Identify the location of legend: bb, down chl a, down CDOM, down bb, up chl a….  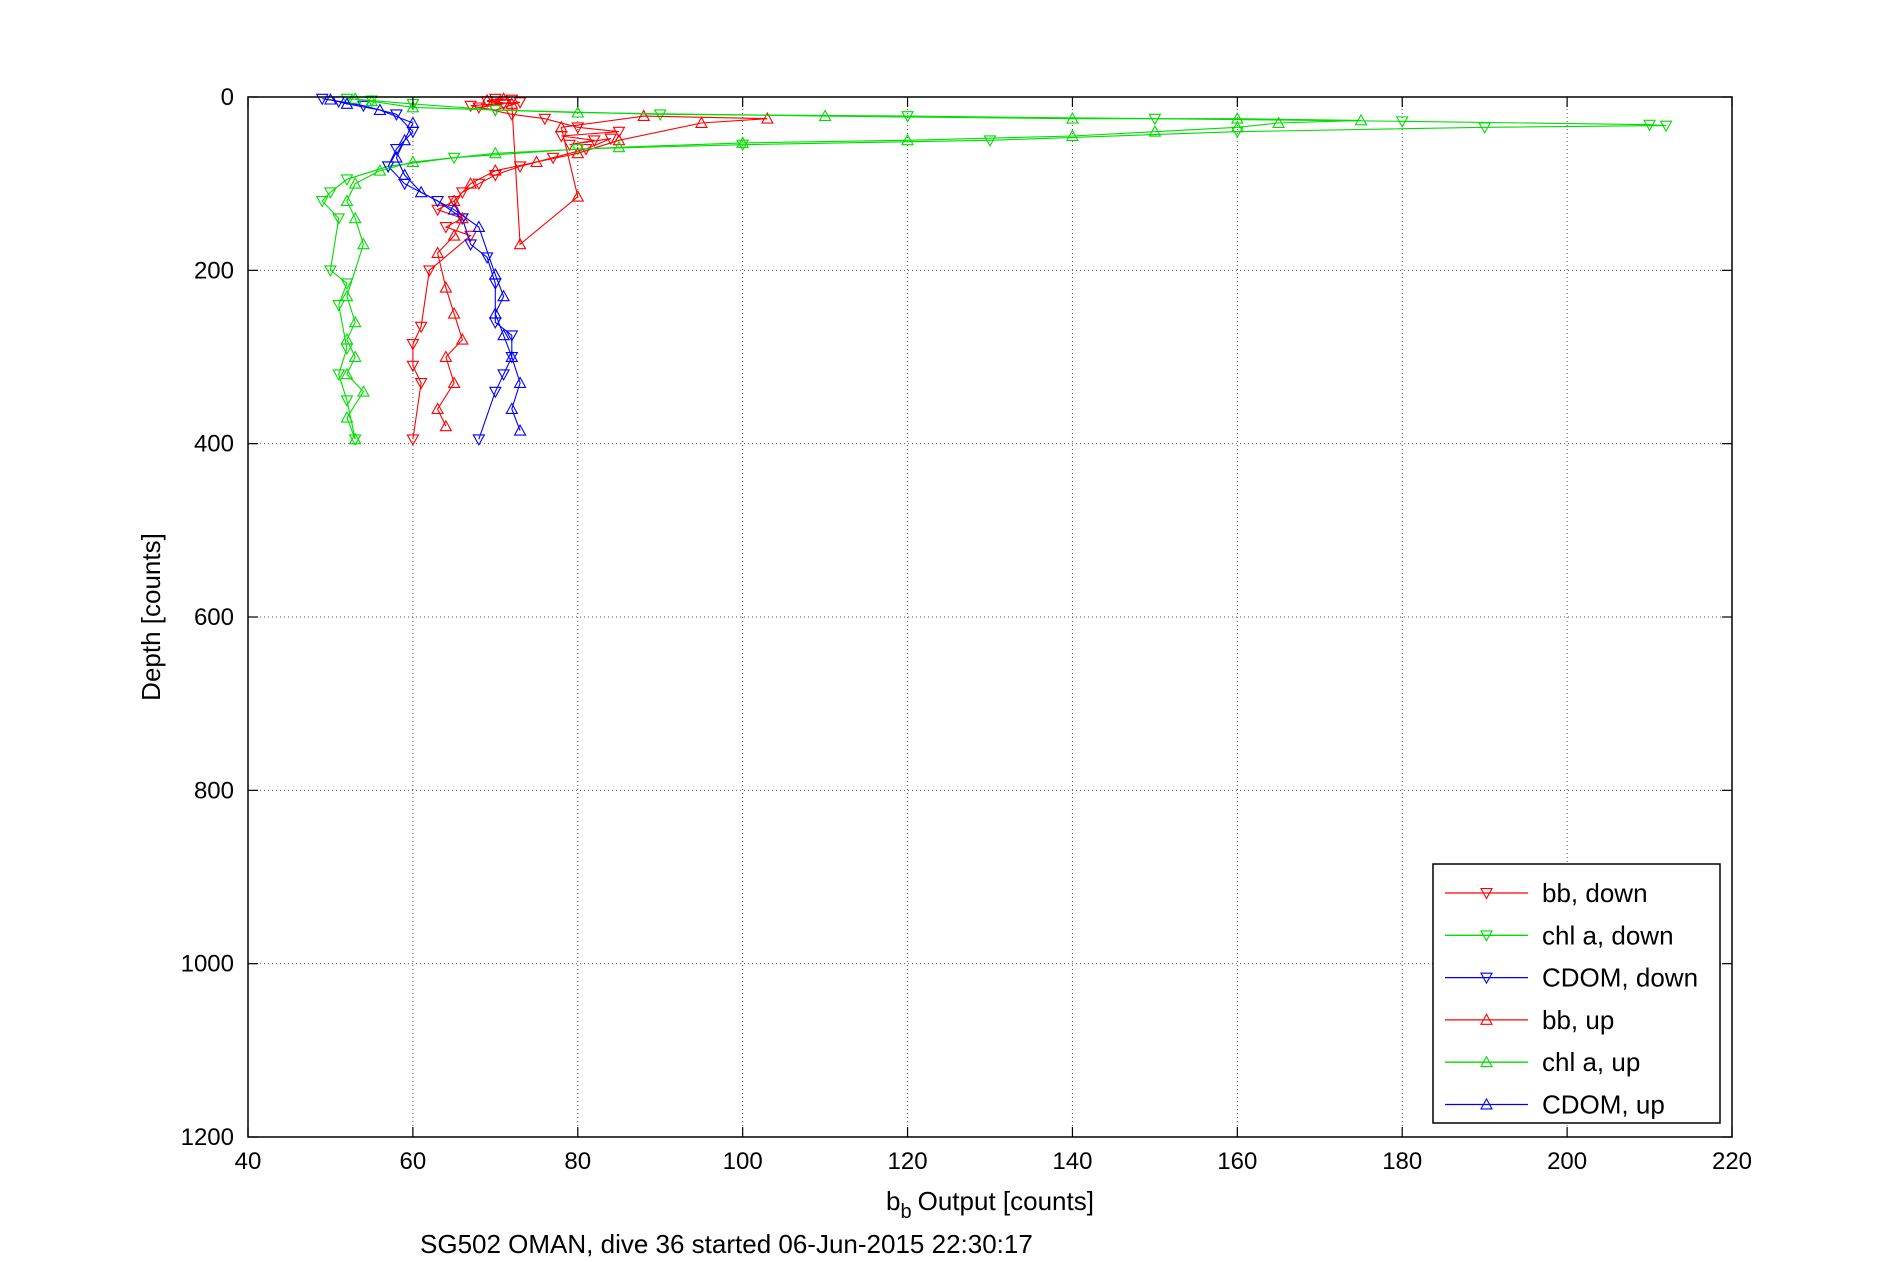
(1576, 993).